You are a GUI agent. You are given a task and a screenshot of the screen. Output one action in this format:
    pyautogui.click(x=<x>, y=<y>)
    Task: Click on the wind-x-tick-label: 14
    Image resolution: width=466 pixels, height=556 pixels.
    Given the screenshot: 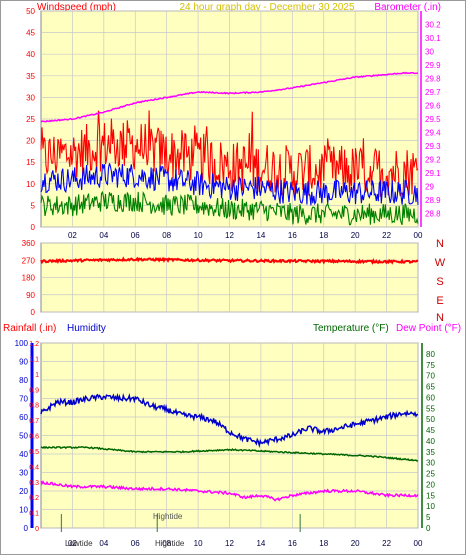 What is the action you would take?
    pyautogui.click(x=260, y=235)
    